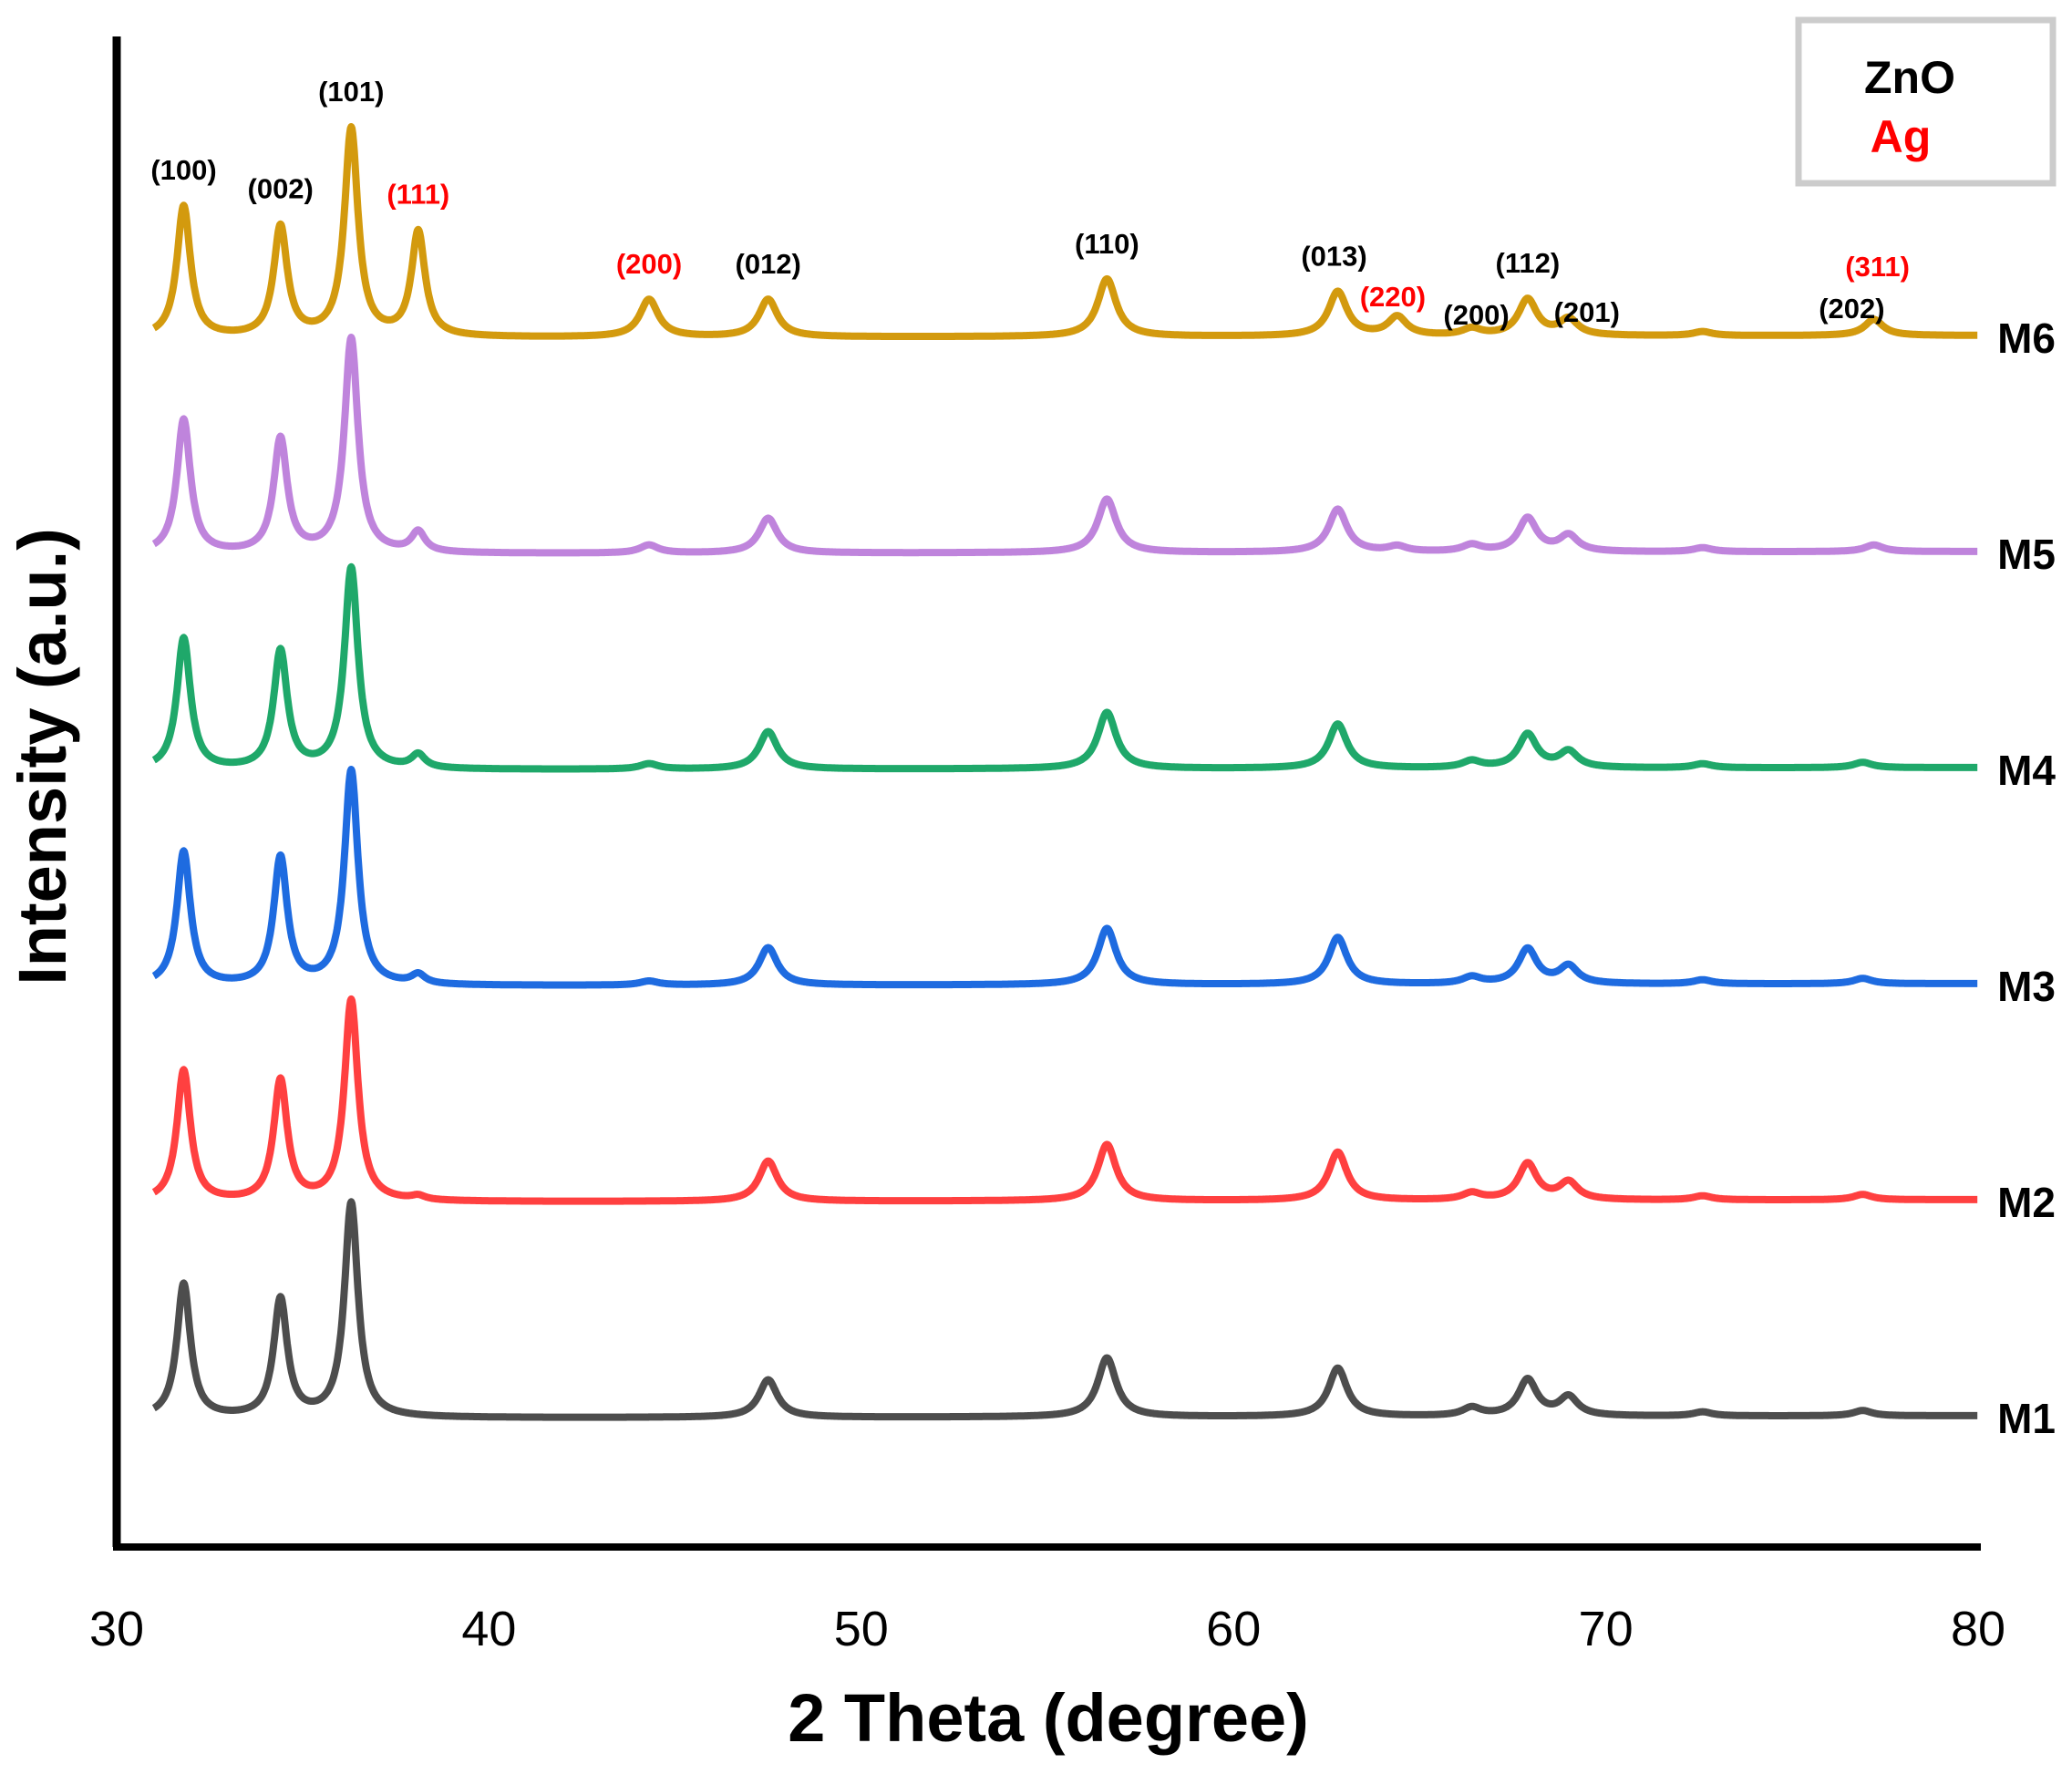 The height and width of the screenshot is (1774, 2072). What do you see at coordinates (2026, 554) in the screenshot?
I see `series-label-m5: M5` at bounding box center [2026, 554].